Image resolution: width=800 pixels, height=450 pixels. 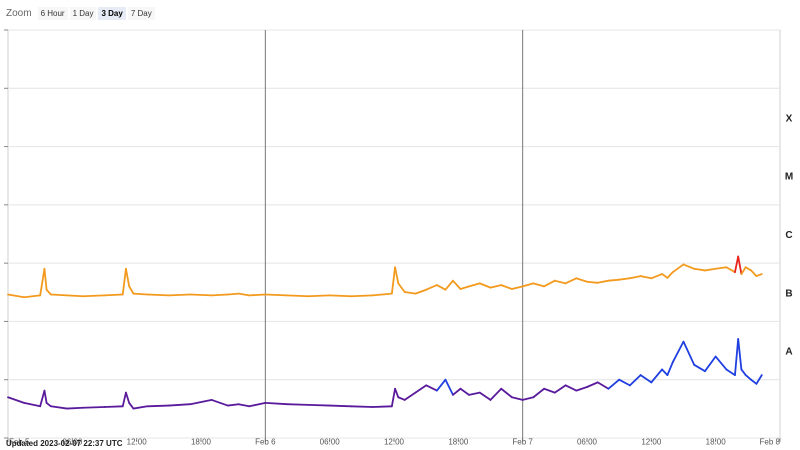 I want to click on zoom-bar: Zoom 6 Hour 1 Day 3 Day 7 Day, so click(x=80, y=13).